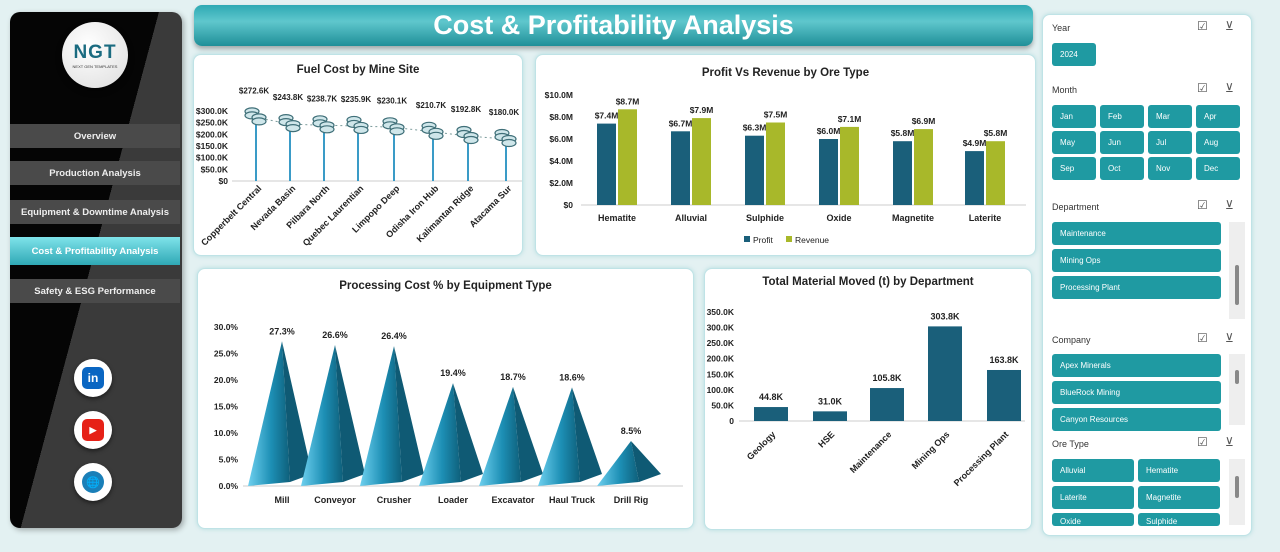 The image size is (1280, 552). Describe the element at coordinates (1122, 168) in the screenshot. I see `slicer-item-month: Oct` at that location.